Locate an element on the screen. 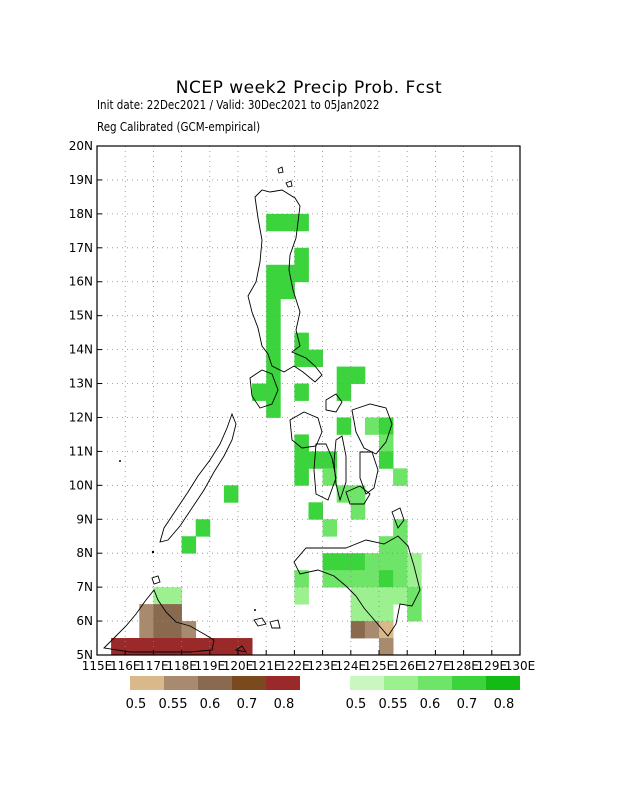 This screenshot has height=800, width=618. lat-tick-label: 19N is located at coordinates (81, 180).